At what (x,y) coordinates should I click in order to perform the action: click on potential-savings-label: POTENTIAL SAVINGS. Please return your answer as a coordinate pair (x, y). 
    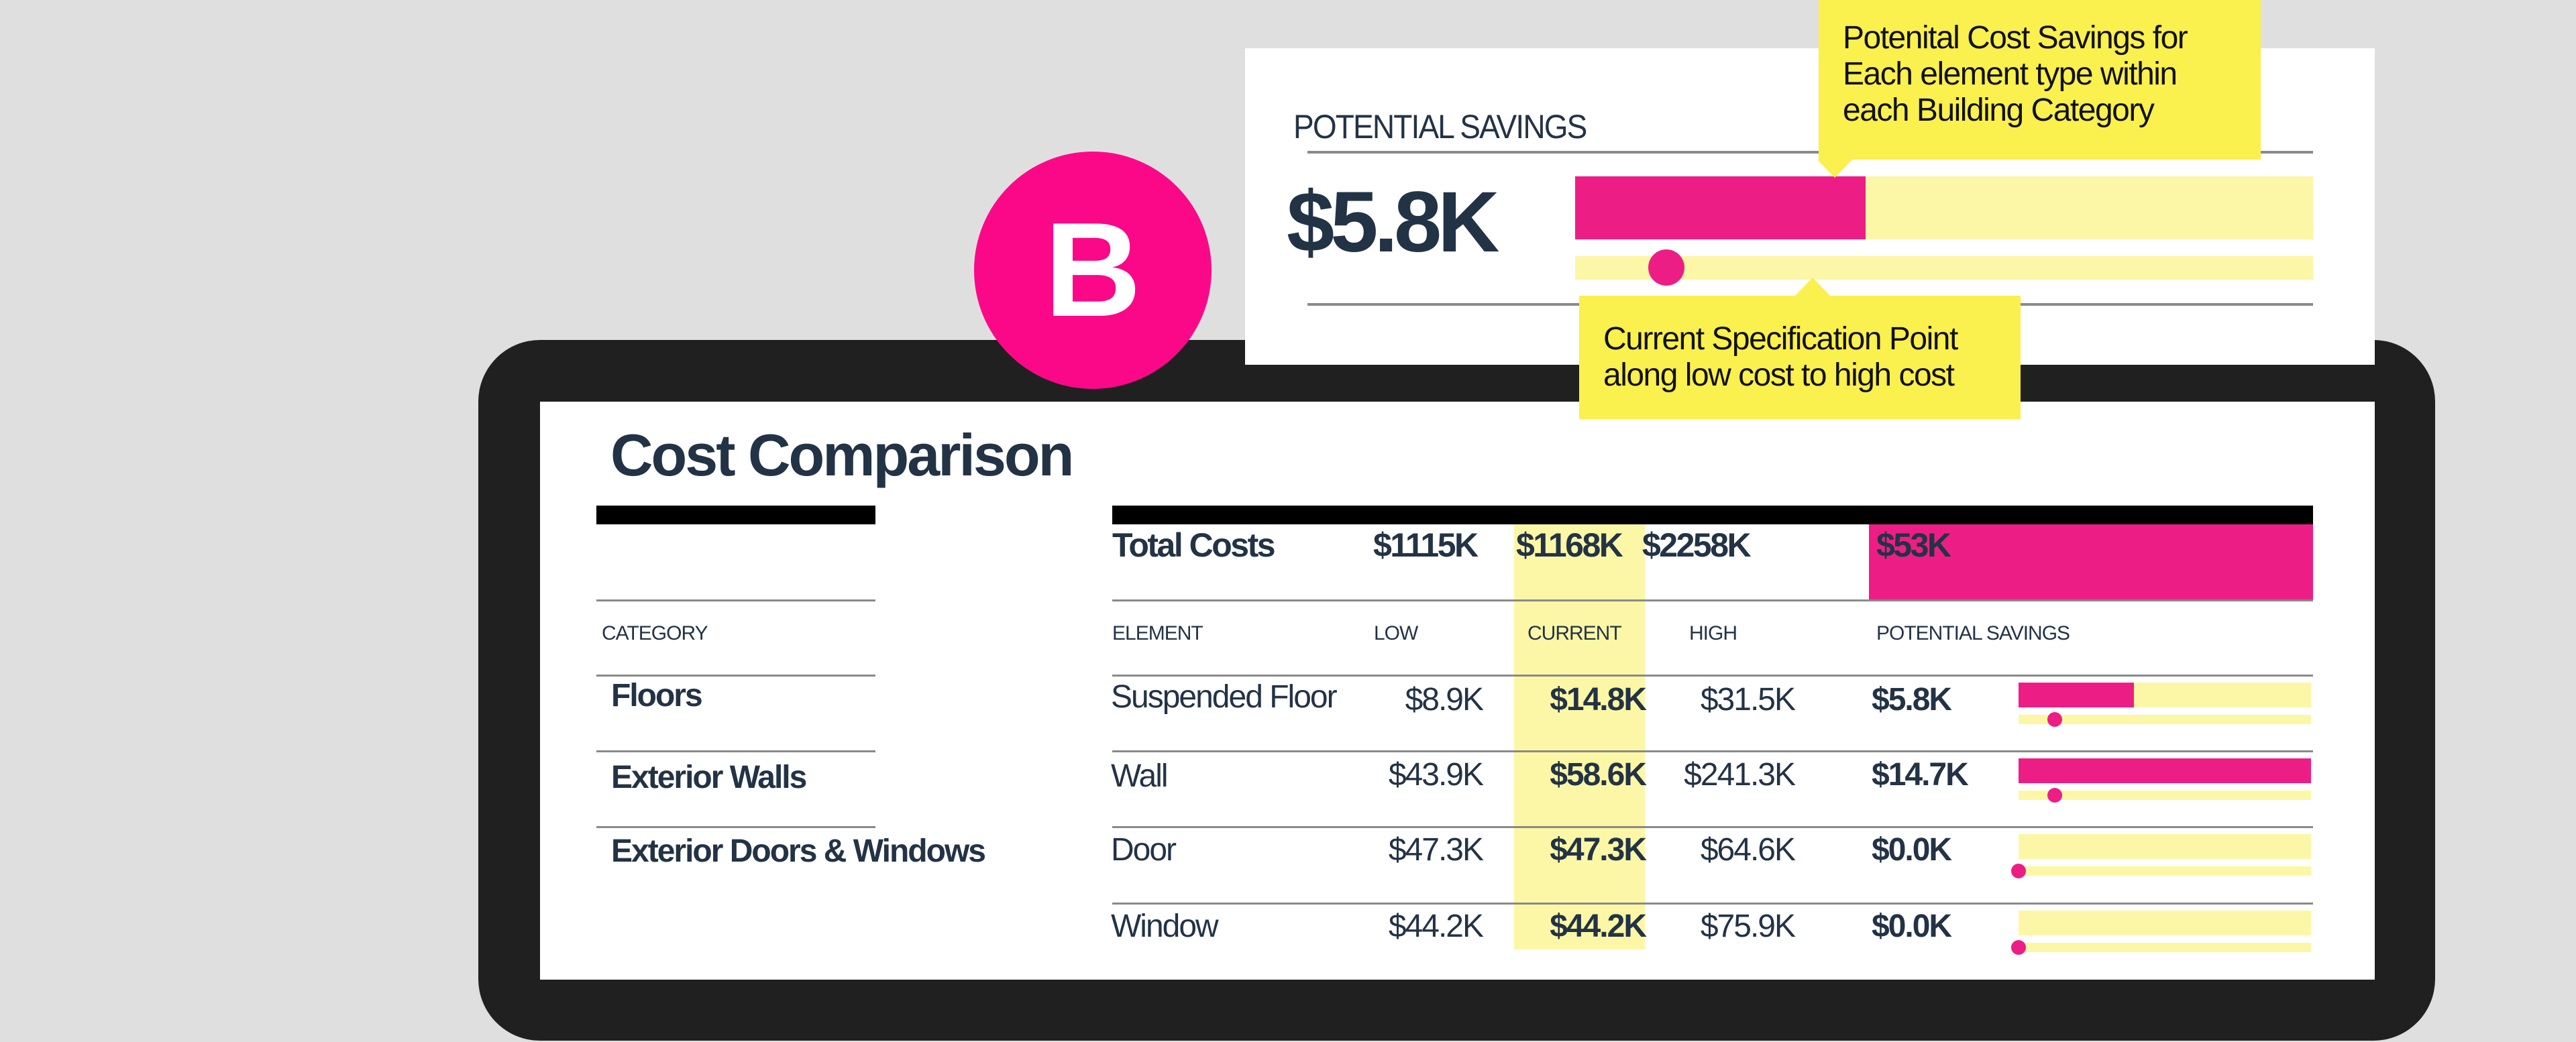
    Looking at the image, I should click on (1440, 127).